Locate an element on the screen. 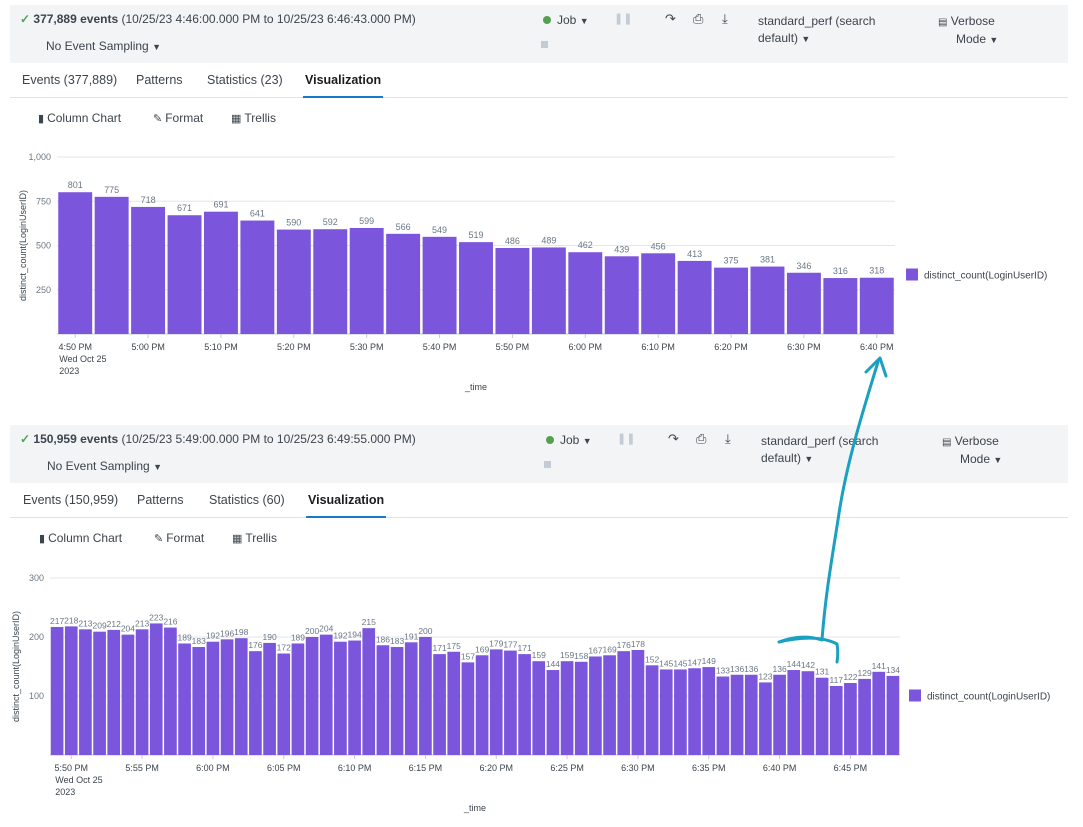  tab-events: Events (150,959) is located at coordinates (71, 500).